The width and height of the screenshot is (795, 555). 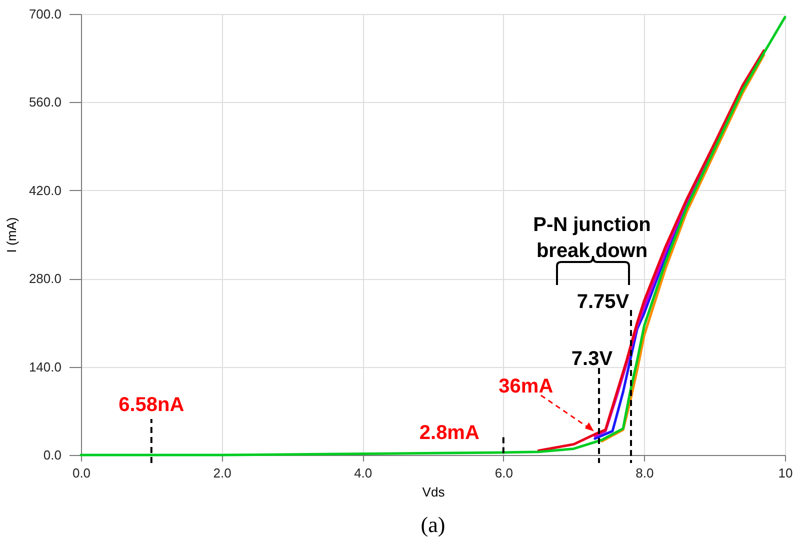 What do you see at coordinates (81, 473) in the screenshot?
I see `x-tick-label: 0.0` at bounding box center [81, 473].